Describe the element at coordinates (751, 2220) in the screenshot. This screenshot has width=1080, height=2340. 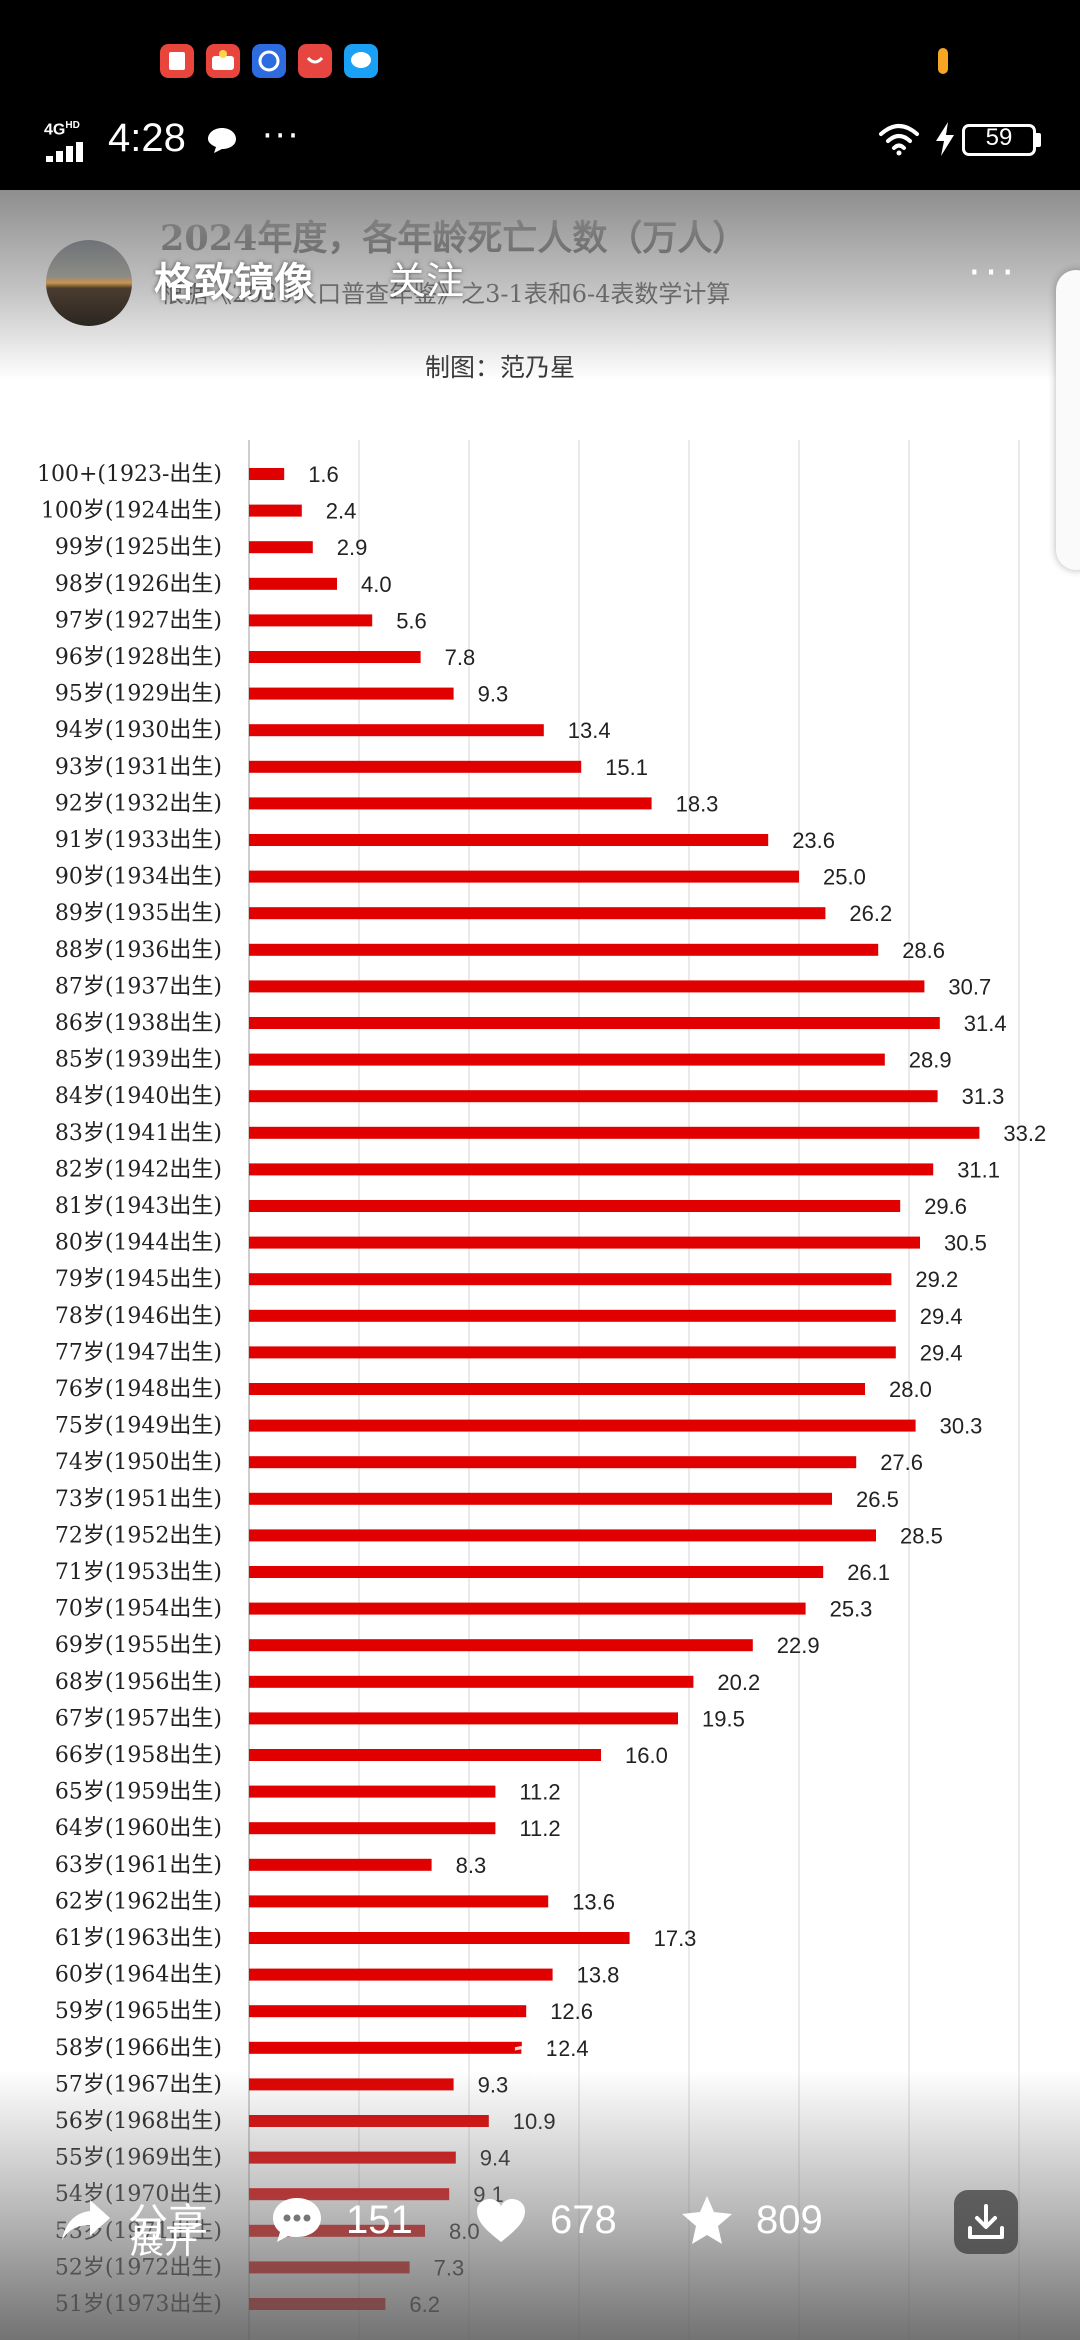
I see `favorite-button: 809` at that location.